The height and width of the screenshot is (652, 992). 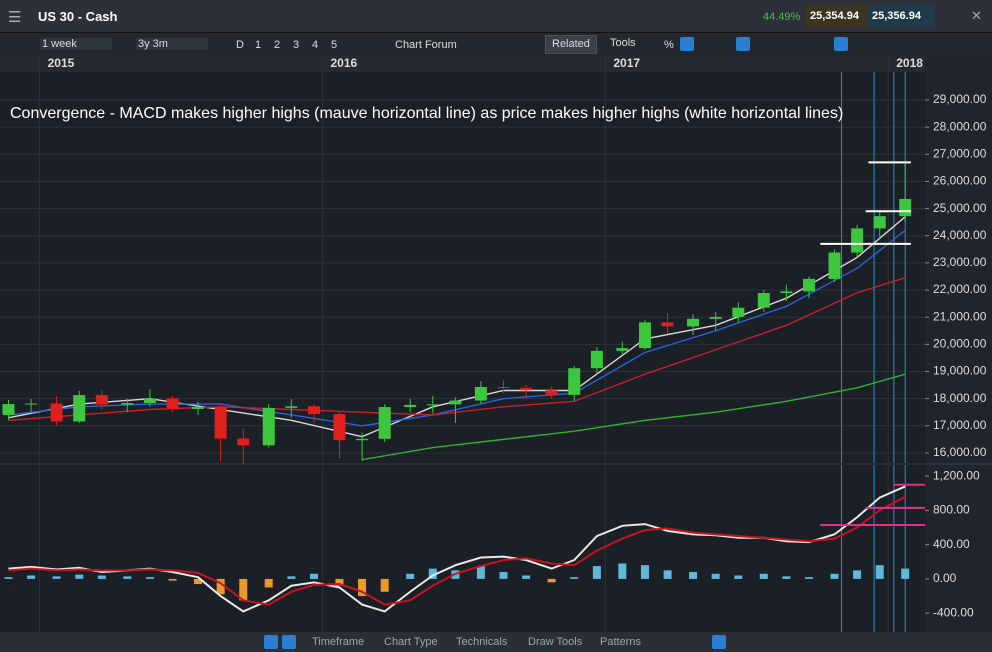 What do you see at coordinates (960, 371) in the screenshot?
I see `y-tick-label: 19,000.00` at bounding box center [960, 371].